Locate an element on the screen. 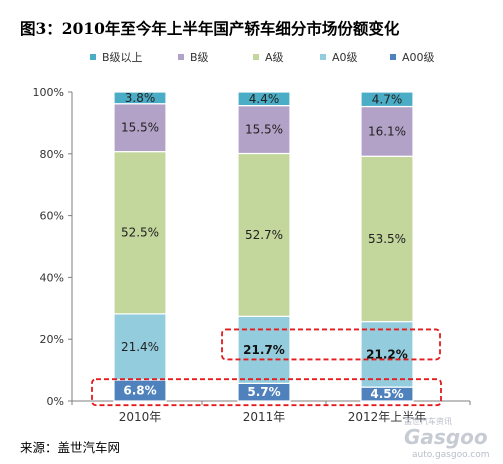  data-label: 6.8% is located at coordinates (139, 390).